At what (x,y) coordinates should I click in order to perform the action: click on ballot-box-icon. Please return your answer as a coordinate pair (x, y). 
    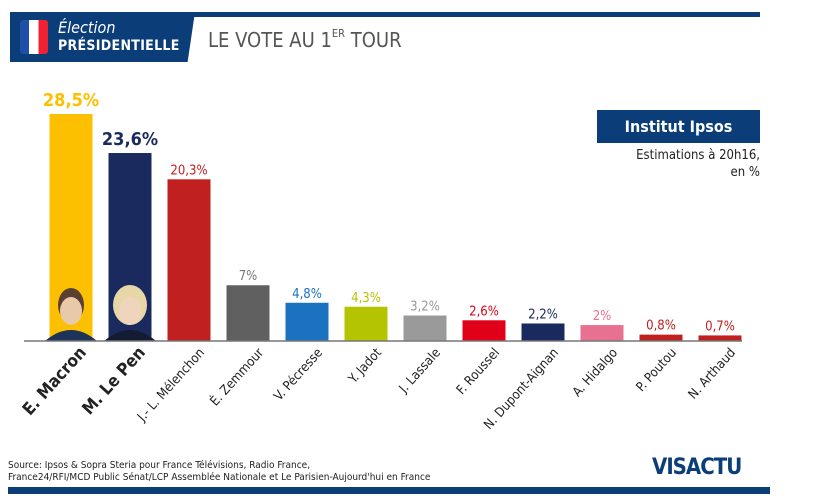
    Looking at the image, I should click on (34, 37).